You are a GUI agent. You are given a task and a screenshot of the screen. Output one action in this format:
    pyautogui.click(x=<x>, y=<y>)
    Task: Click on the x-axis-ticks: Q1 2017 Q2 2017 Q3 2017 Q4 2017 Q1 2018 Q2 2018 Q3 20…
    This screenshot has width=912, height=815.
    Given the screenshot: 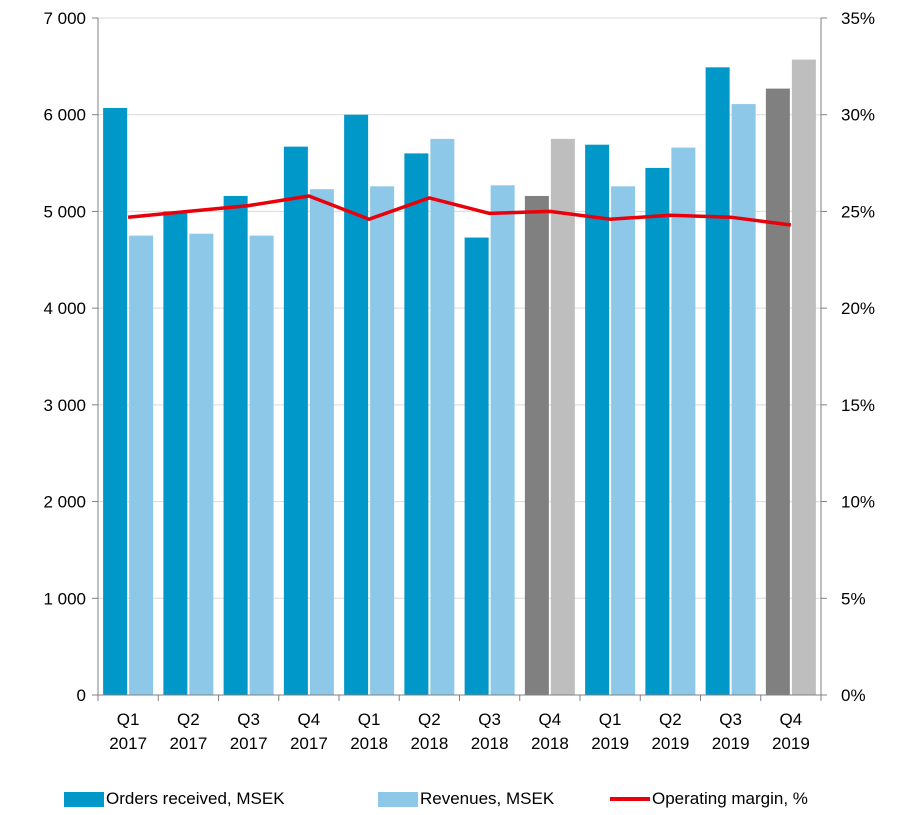 What is the action you would take?
    pyautogui.click(x=459, y=731)
    